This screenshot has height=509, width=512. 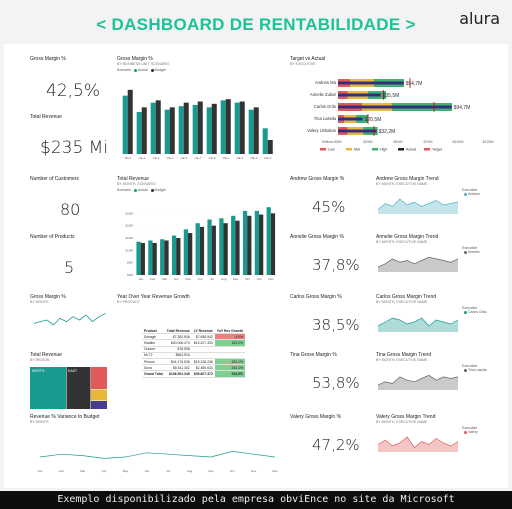 I want to click on table-cell: Gunner, so click(x=153, y=349).